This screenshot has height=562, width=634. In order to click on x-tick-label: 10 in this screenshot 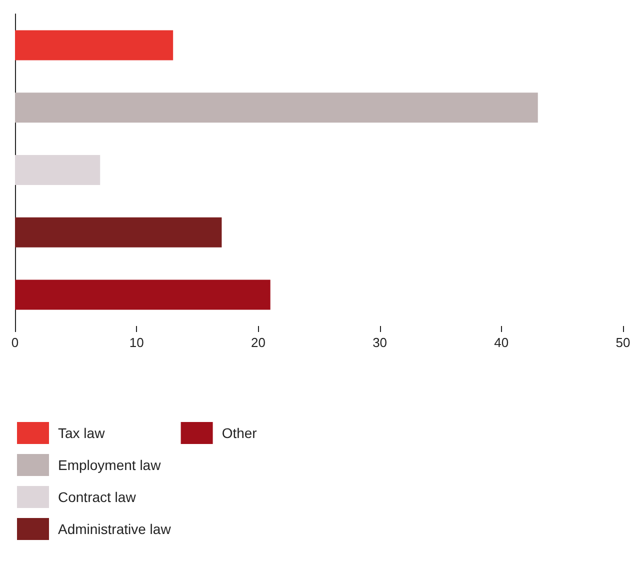, I will do `click(136, 342)`.